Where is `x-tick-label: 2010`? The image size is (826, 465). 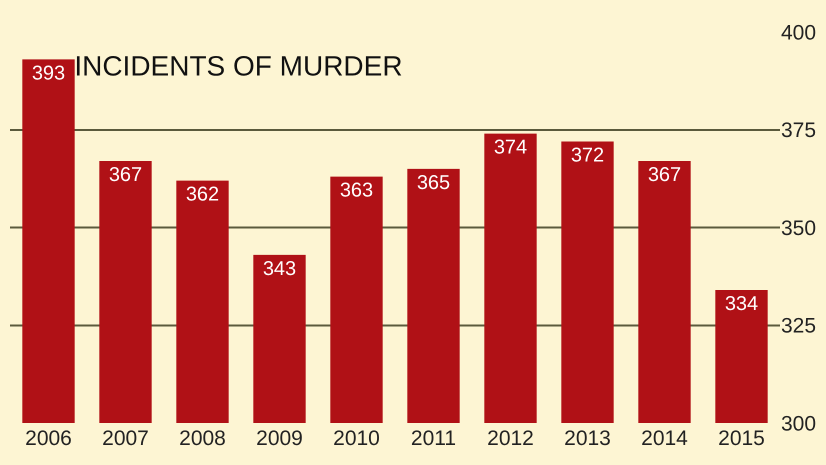
x-tick-label: 2010 is located at coordinates (356, 438).